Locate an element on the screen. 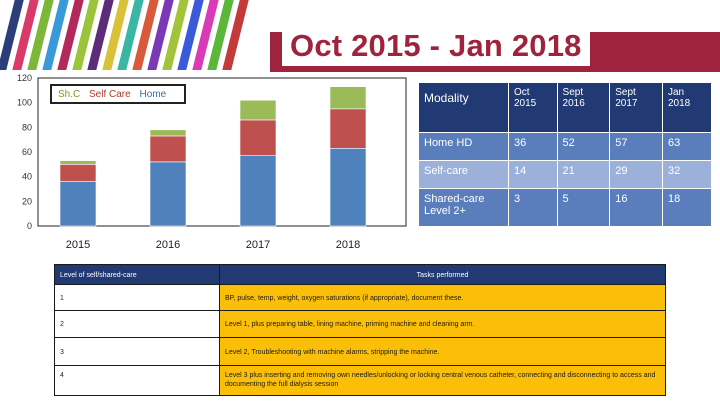  modality-name-cell: Self-care is located at coordinates (463, 174).